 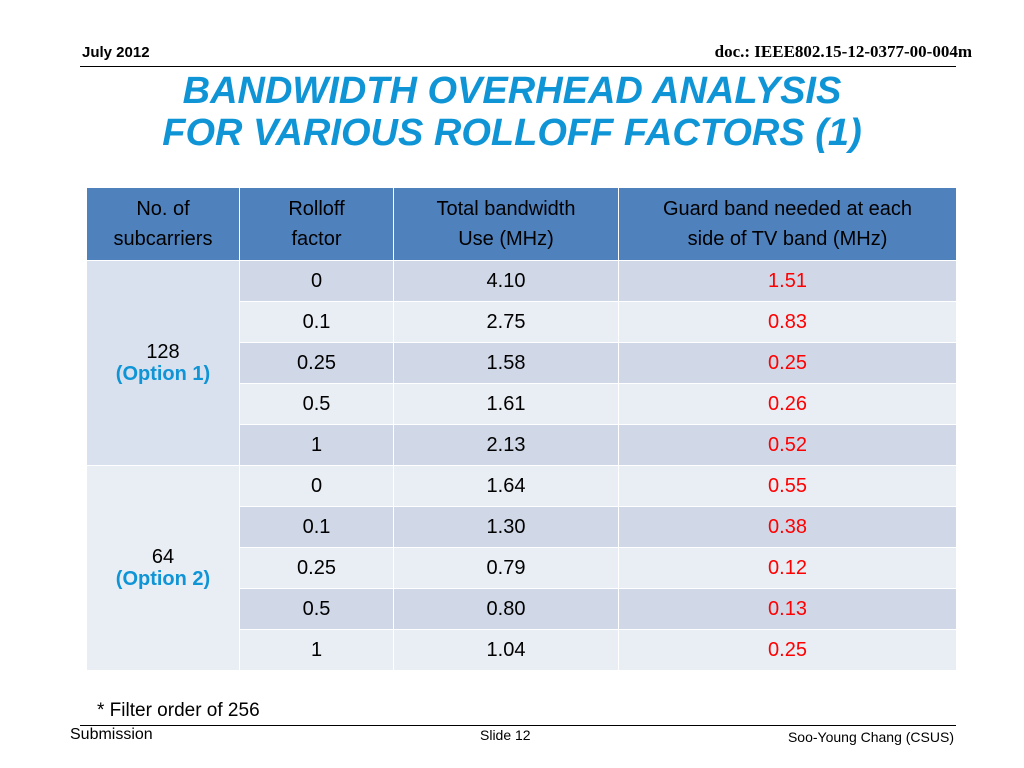 What do you see at coordinates (787, 281) in the screenshot?
I see `guard-cell: 1.51` at bounding box center [787, 281].